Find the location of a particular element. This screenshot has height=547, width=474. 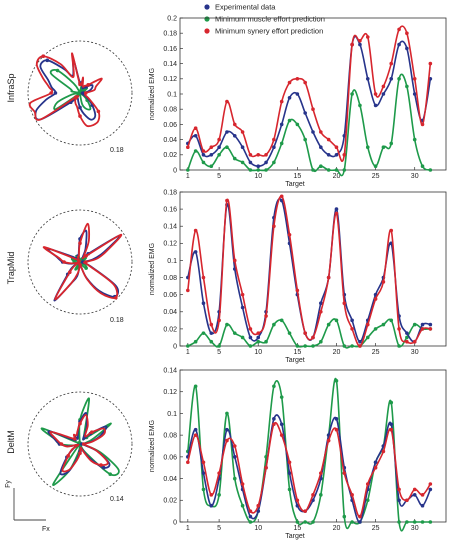

polar-scale-label-deltm: 0.14 is located at coordinates (117, 499).